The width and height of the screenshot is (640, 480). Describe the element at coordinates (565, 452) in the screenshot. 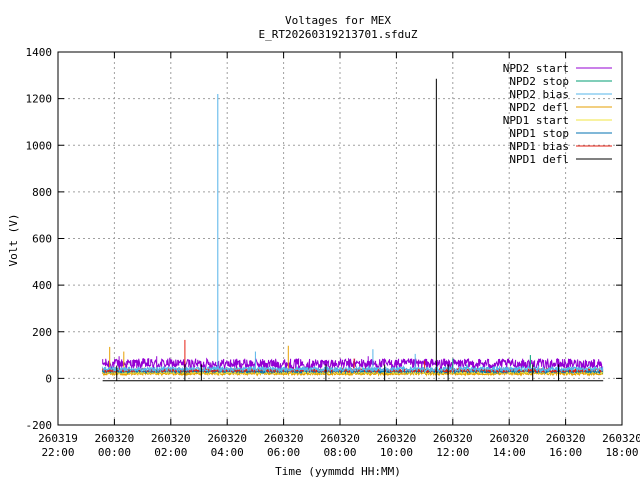

I see `x-tick-time: 16:00` at that location.